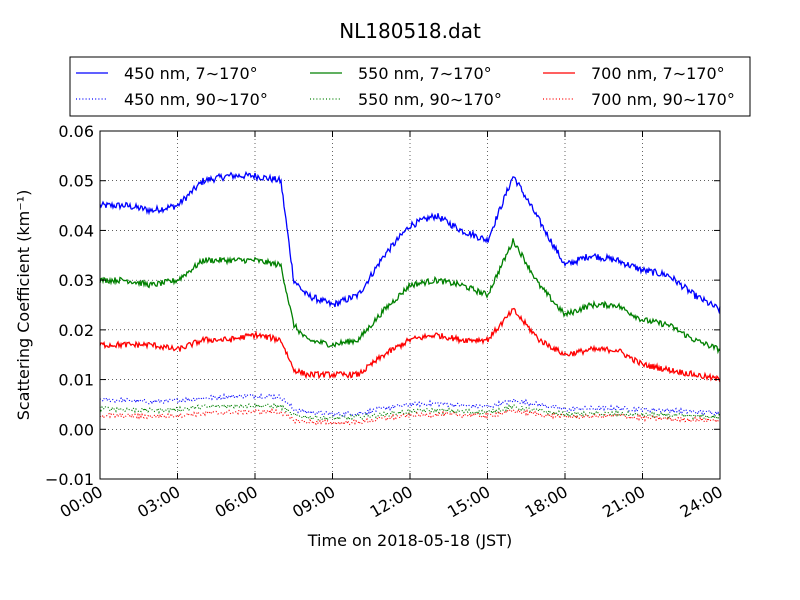  Describe the element at coordinates (391, 502) in the screenshot. I see `x-tick-label: 12:00` at that location.